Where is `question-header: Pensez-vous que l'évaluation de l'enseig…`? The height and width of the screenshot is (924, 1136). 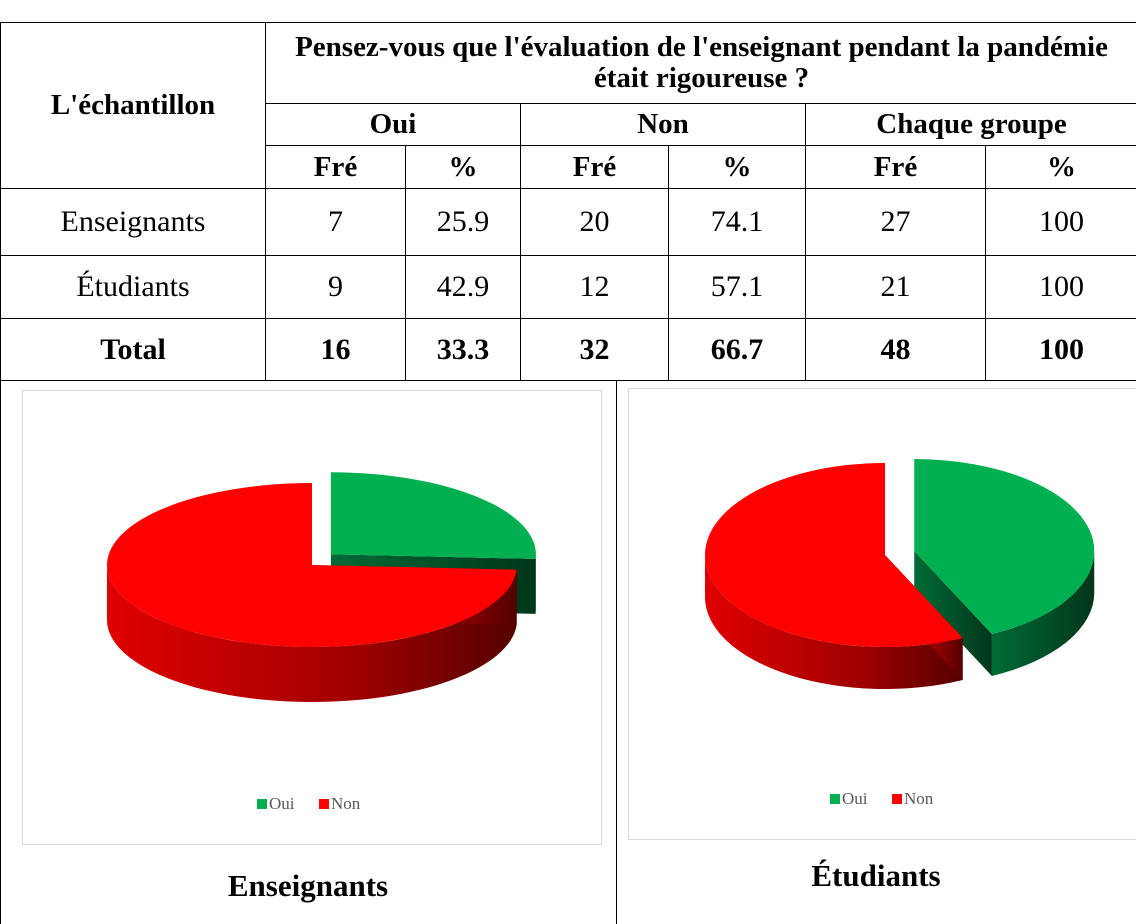 question-header: Pensez-vous que l'évaluation de l'enseig… is located at coordinates (700, 63).